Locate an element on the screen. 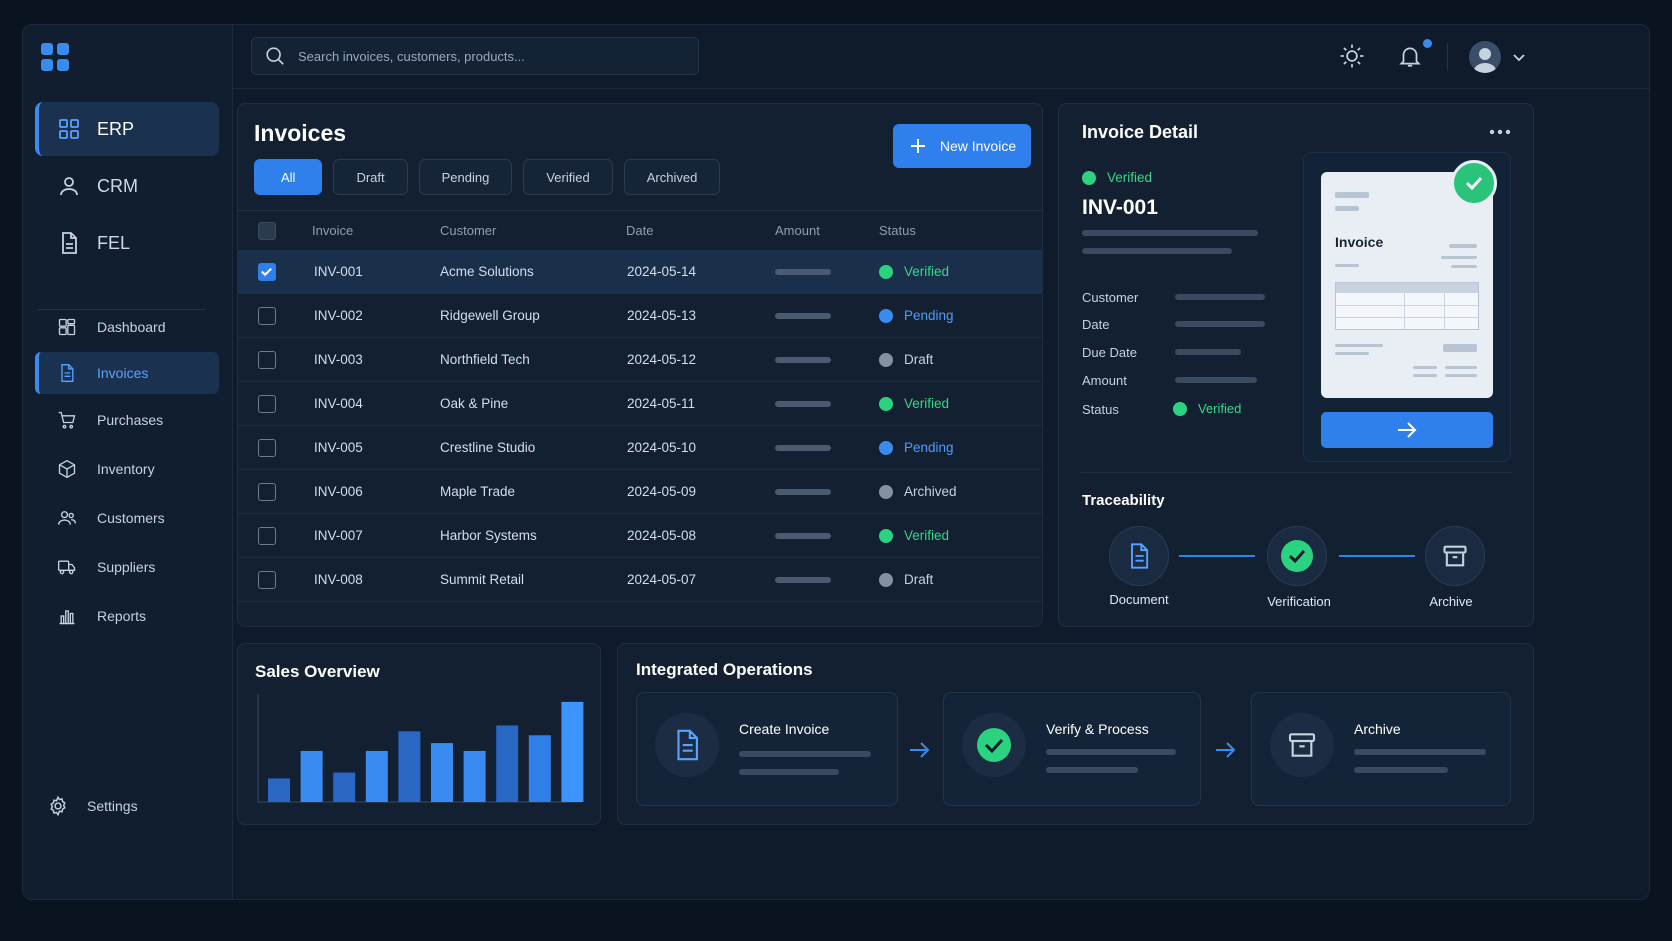  column-header-invoice: Invoice is located at coordinates (333, 230).